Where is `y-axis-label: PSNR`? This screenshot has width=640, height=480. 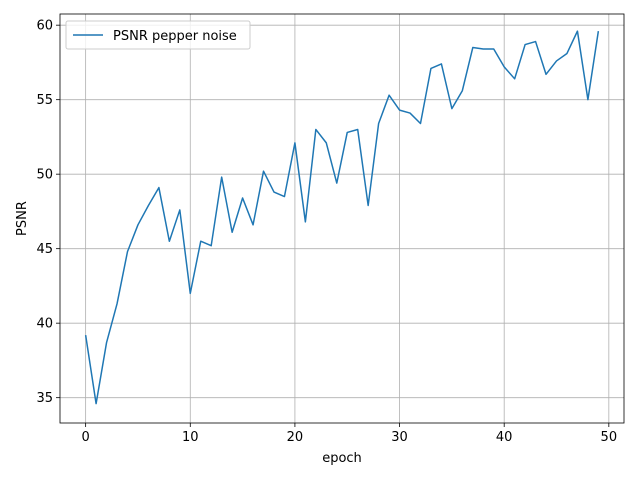
y-axis-label: PSNR is located at coordinates (22, 218).